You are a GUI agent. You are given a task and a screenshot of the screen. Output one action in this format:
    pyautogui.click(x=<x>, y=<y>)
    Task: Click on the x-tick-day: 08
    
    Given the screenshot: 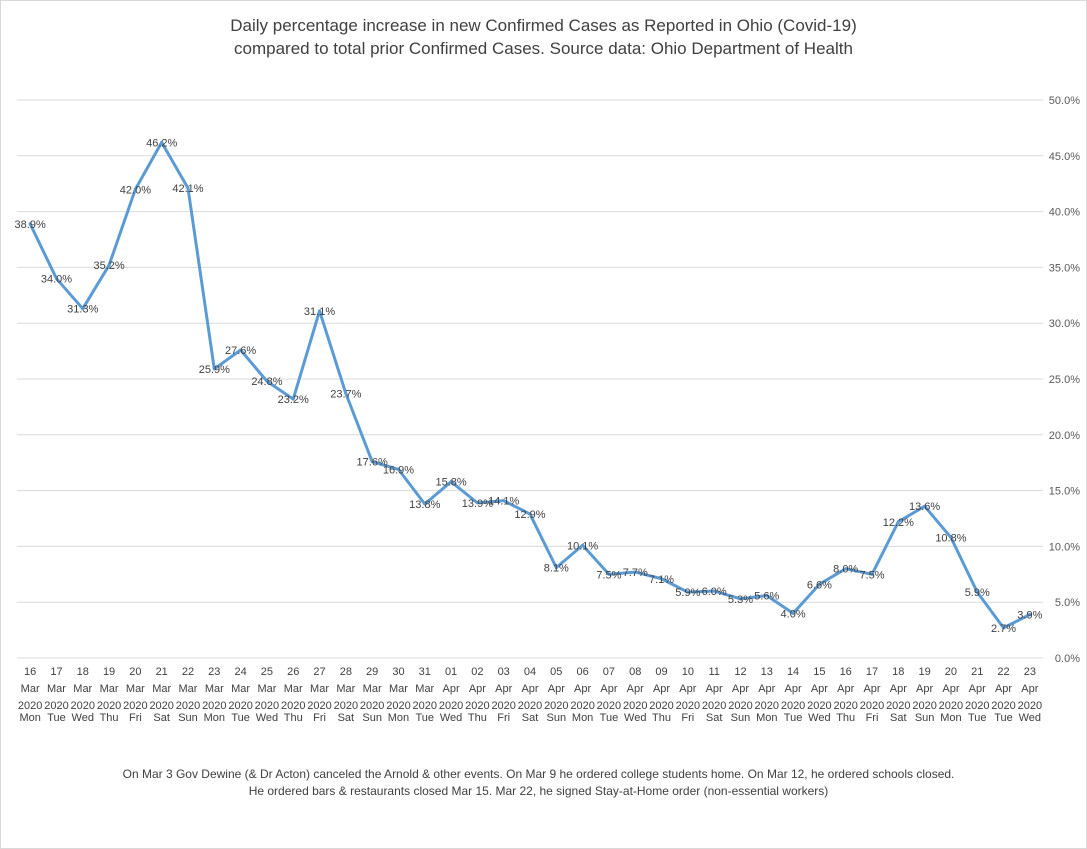 What is the action you would take?
    pyautogui.click(x=635, y=672)
    